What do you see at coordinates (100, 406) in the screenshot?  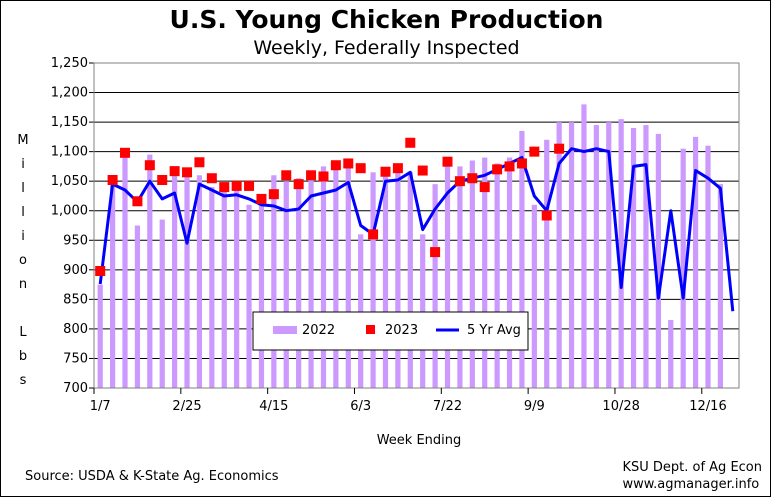 I see `x-tick-label: 1/7` at bounding box center [100, 406].